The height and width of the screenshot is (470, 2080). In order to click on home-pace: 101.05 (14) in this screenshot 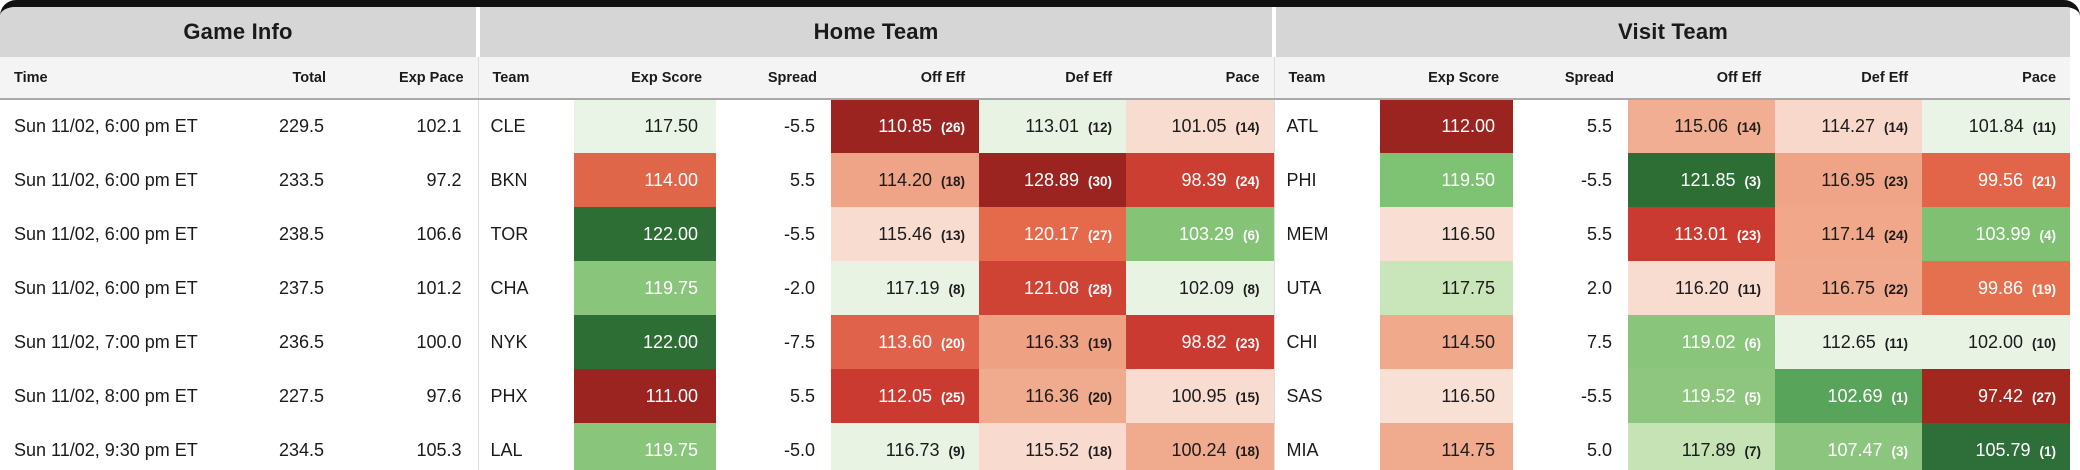, I will do `click(1200, 126)`.